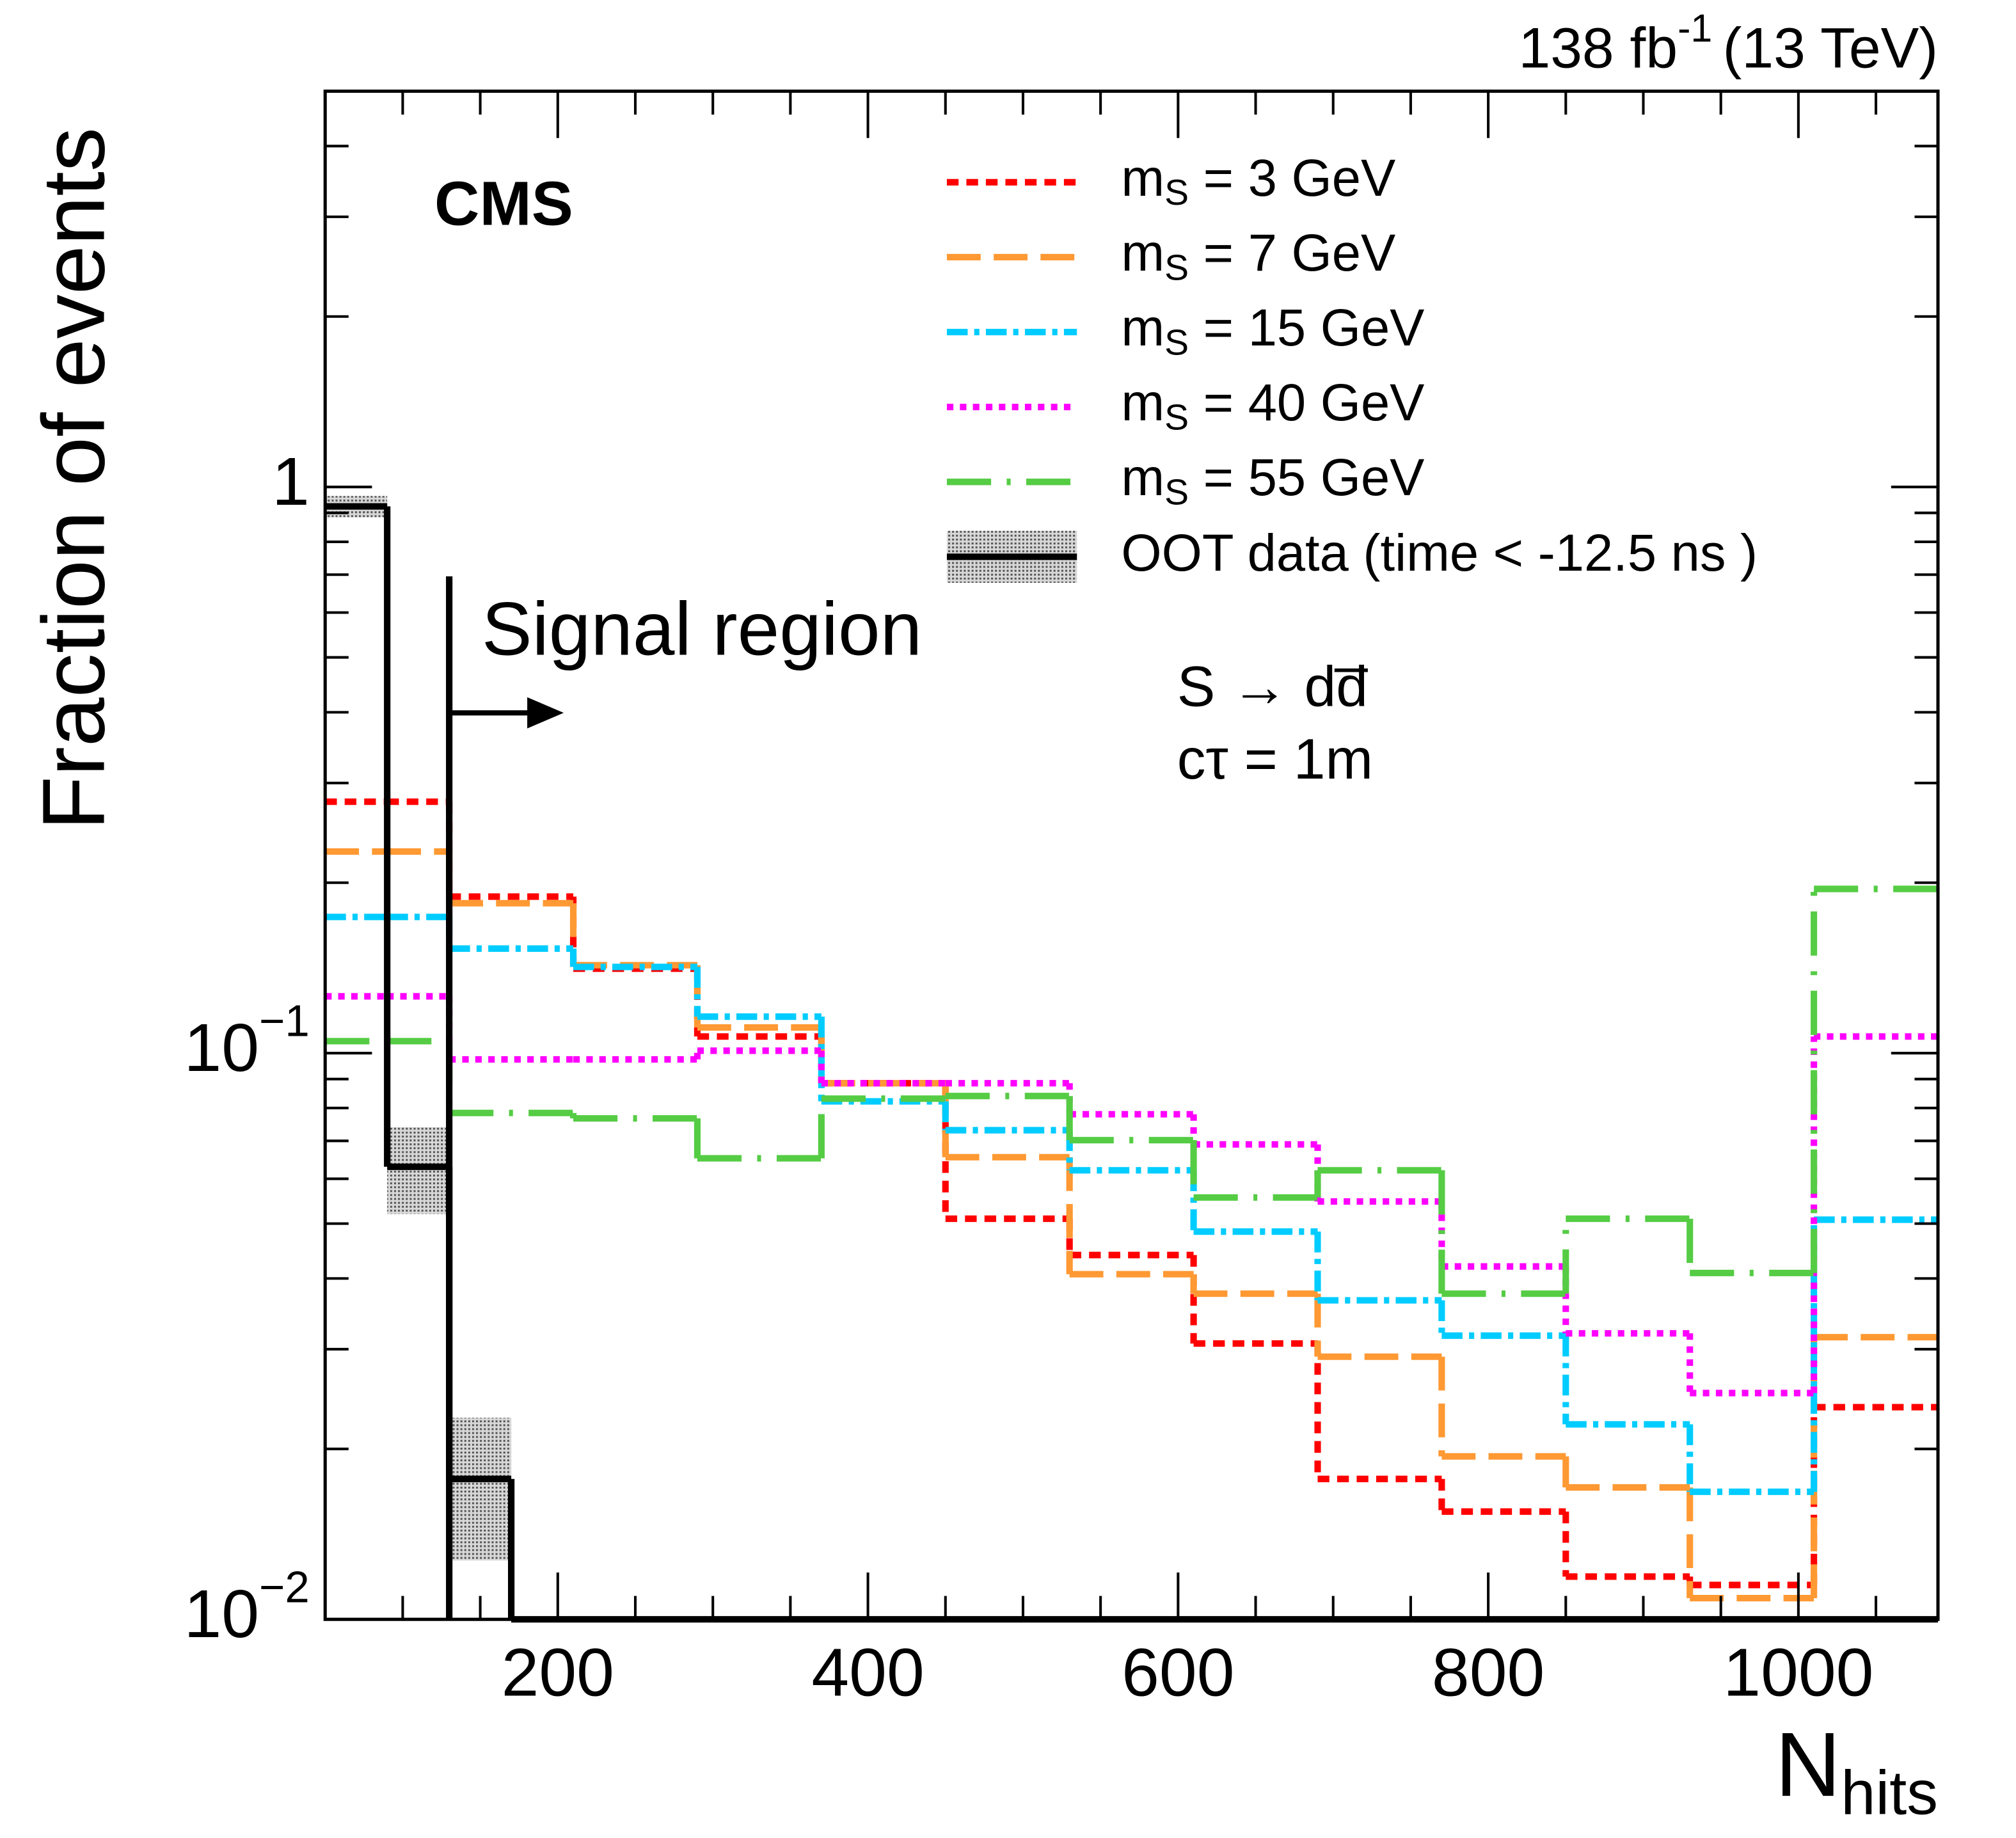  I want to click on x-tick-label: 1000, so click(1798, 1673).